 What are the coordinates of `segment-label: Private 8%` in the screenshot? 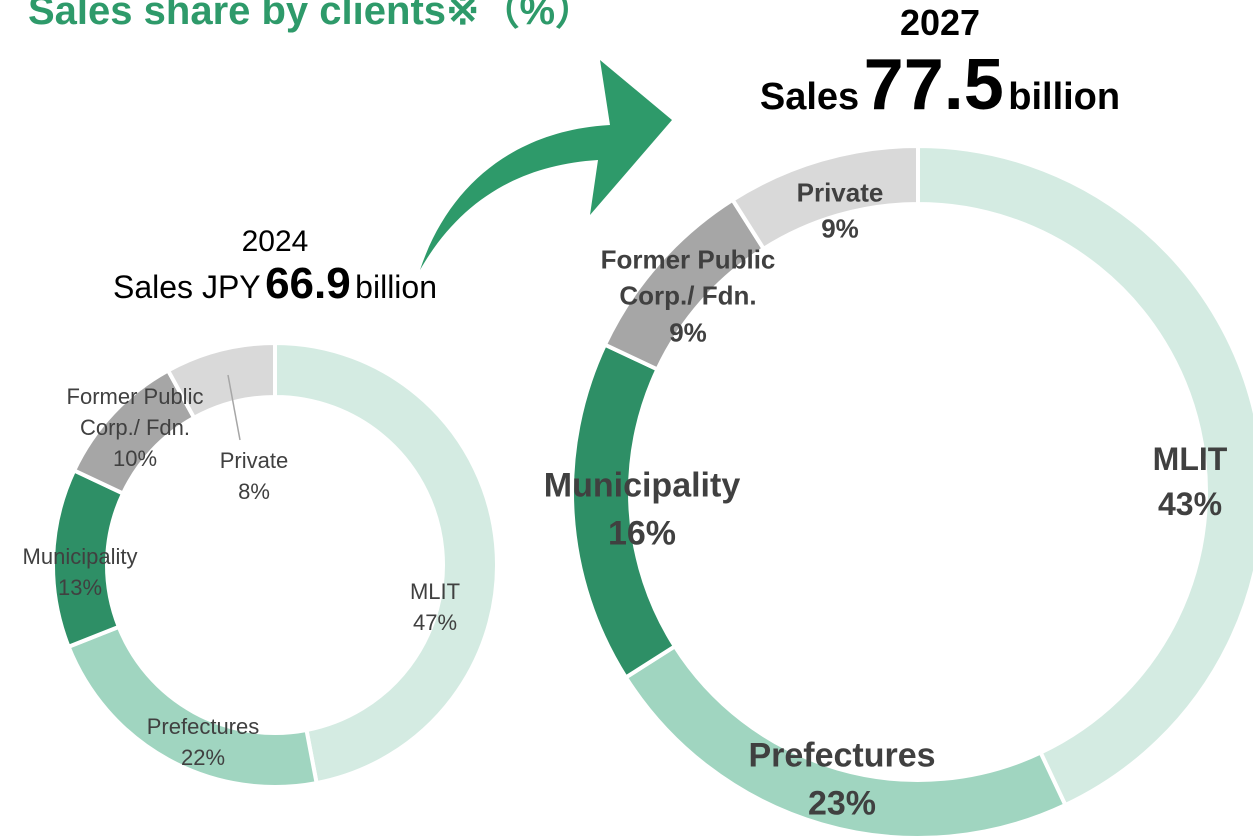 It's located at (254, 477).